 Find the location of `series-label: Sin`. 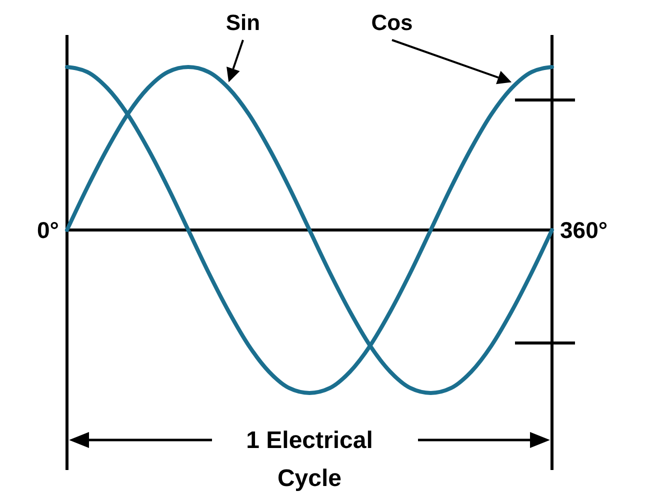

series-label: Sin is located at coordinates (243, 22).